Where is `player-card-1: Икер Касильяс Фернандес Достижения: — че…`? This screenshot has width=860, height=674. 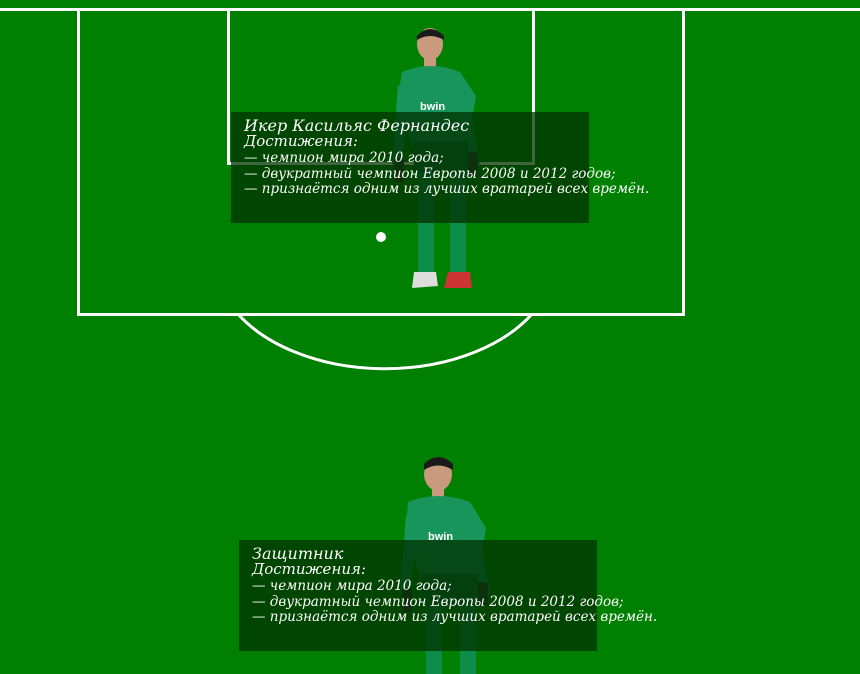 player-card-1: Икер Касильяс Фернандес Достижения: — че… is located at coordinates (410, 167).